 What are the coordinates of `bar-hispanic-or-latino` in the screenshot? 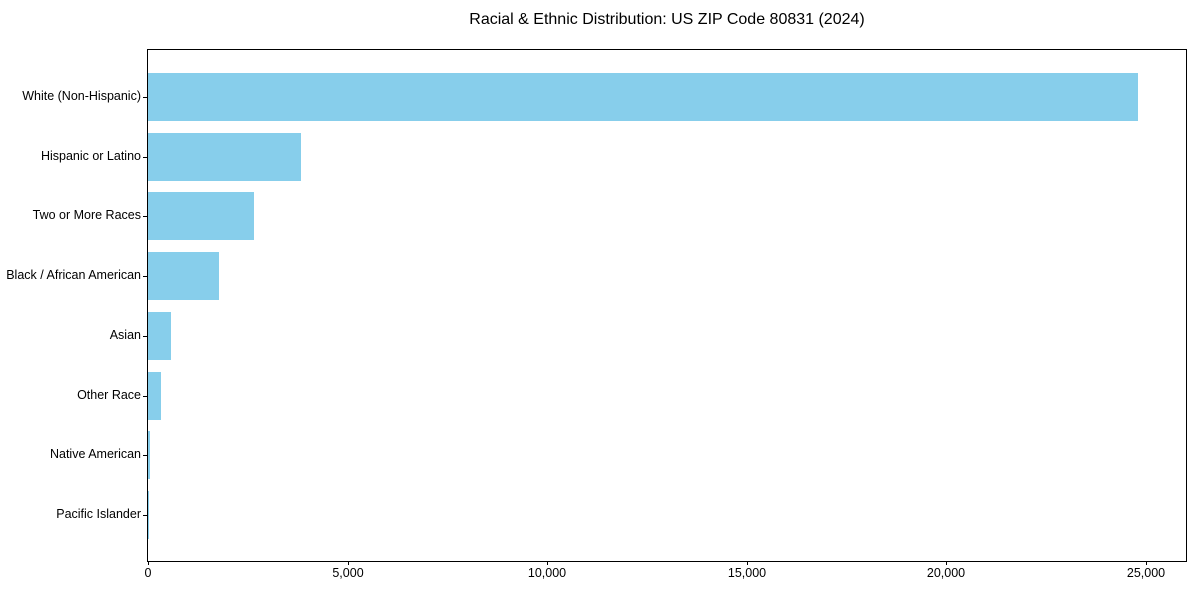 It's located at (224, 156).